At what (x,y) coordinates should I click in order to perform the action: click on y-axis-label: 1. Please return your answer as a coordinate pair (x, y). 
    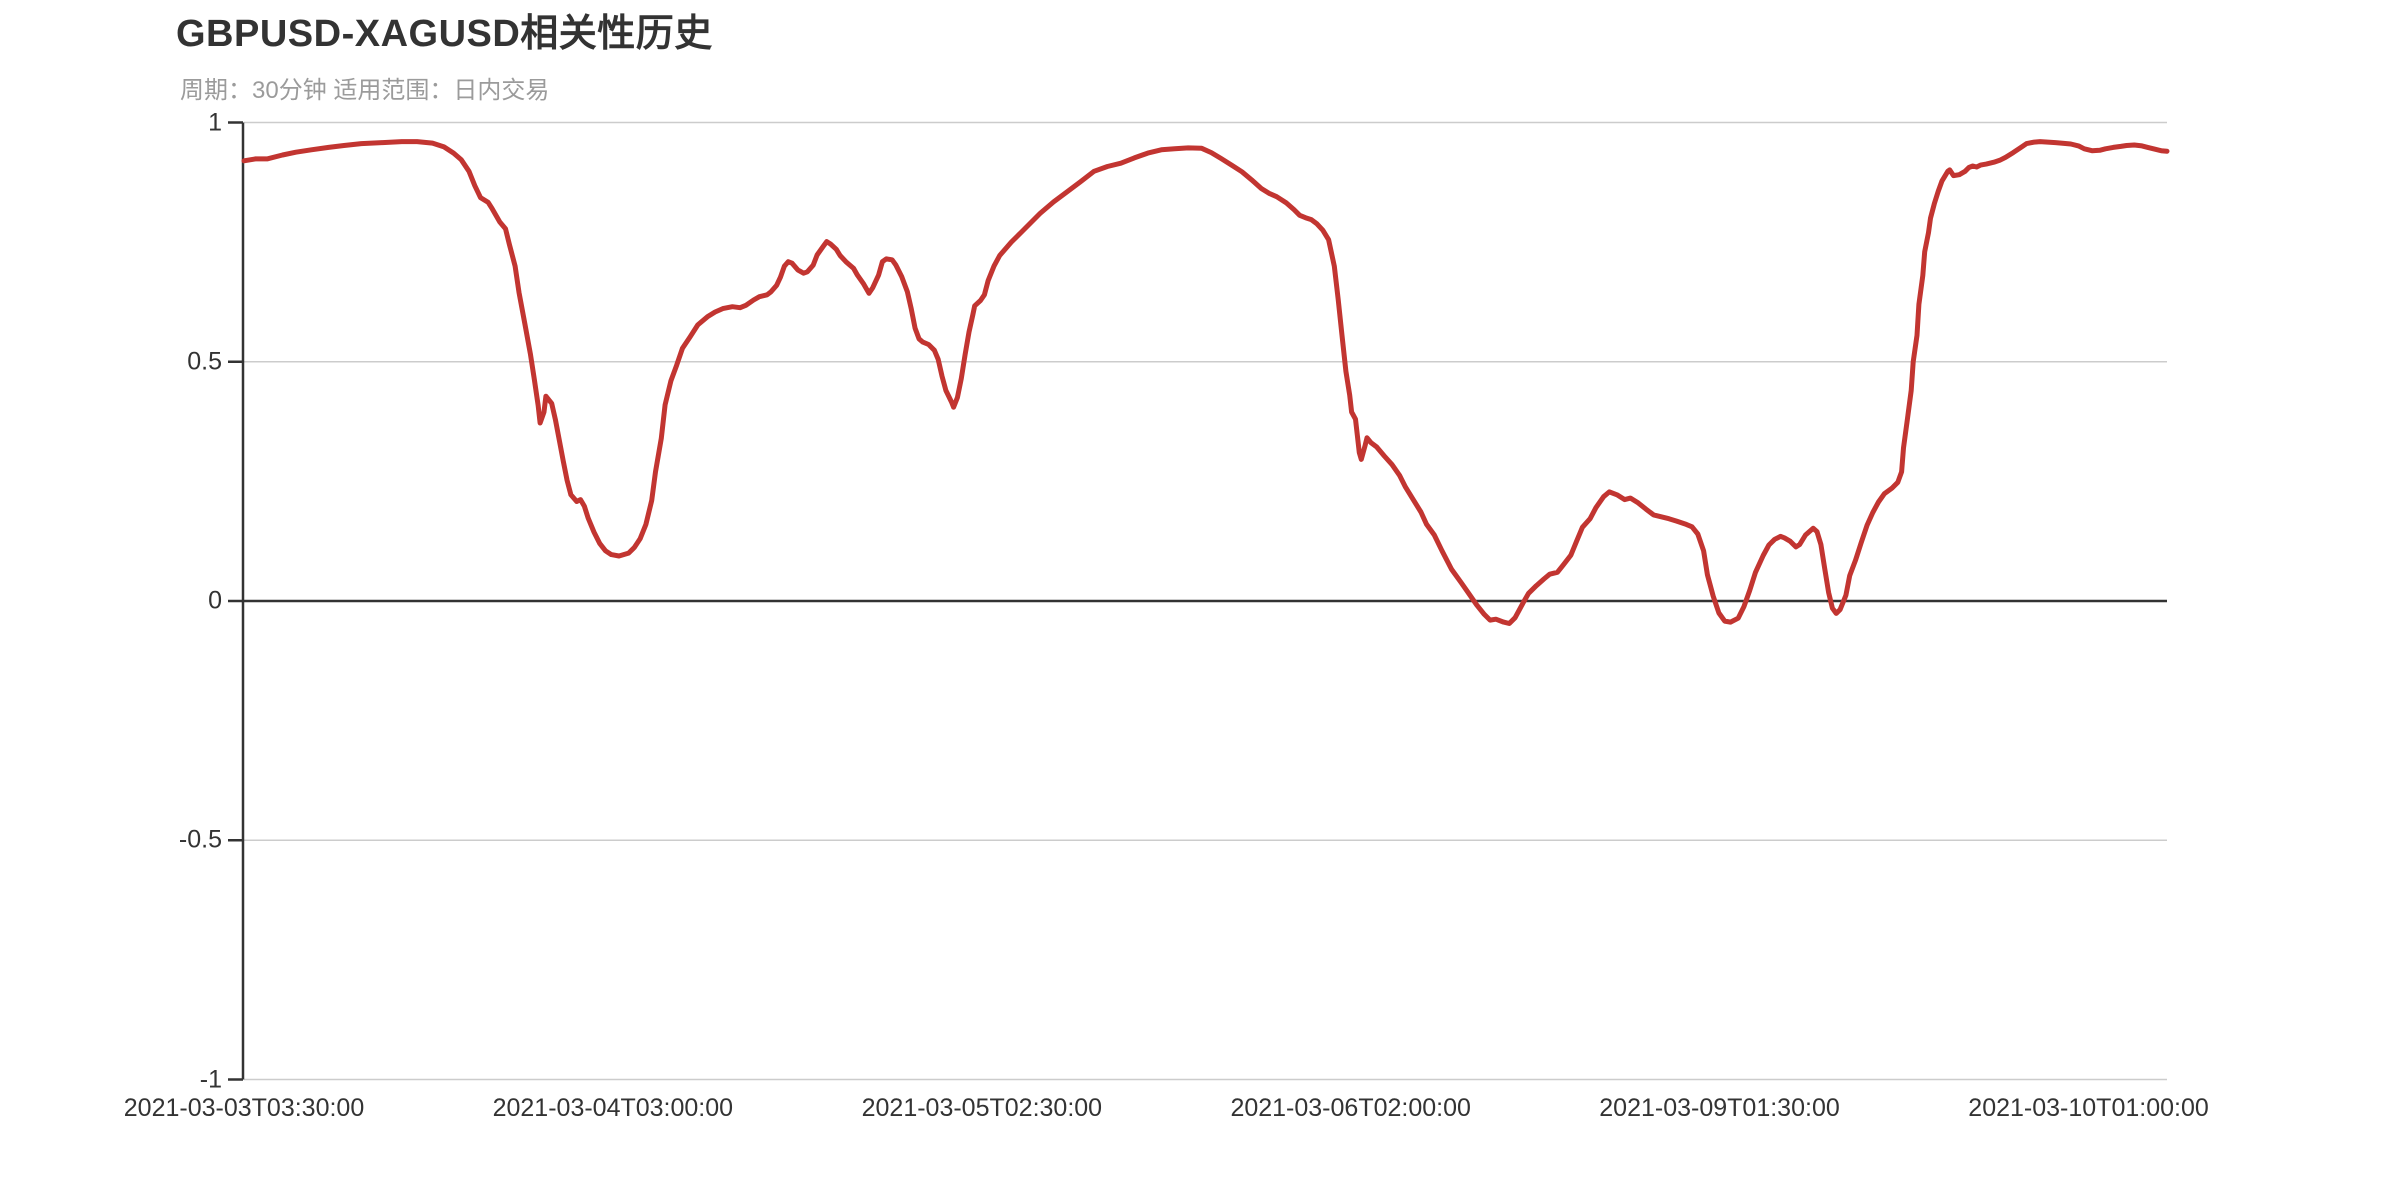
    Looking at the image, I should click on (215, 122).